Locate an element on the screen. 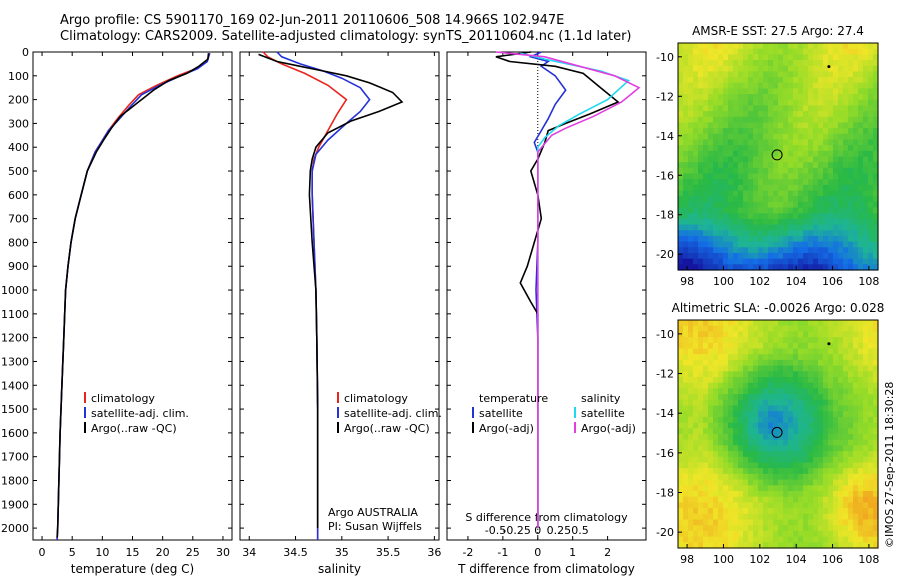 The width and height of the screenshot is (900, 580). y-tick-label: 100 is located at coordinates (18, 76).